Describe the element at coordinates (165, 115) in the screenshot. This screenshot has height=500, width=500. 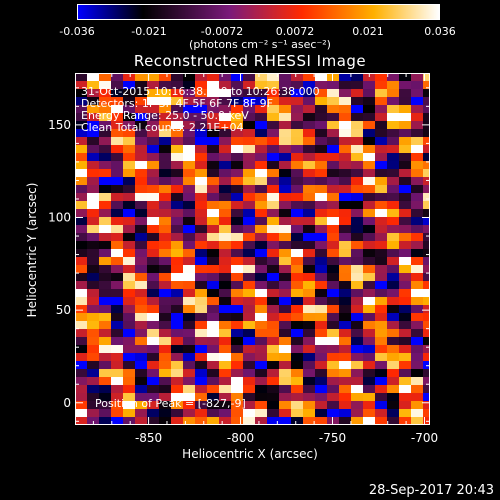
I see `annotation-line-energy: Energy Range: 25.0 - 50.0 keV` at that location.